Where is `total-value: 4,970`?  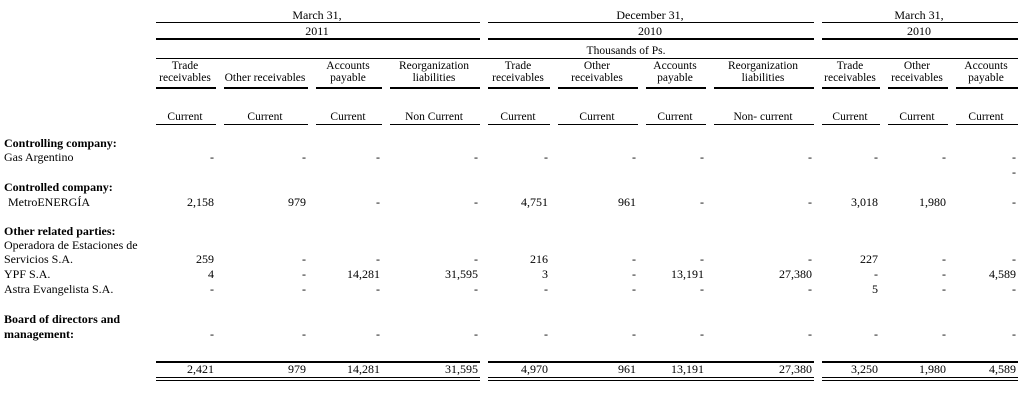
total-value: 4,970 is located at coordinates (534, 369).